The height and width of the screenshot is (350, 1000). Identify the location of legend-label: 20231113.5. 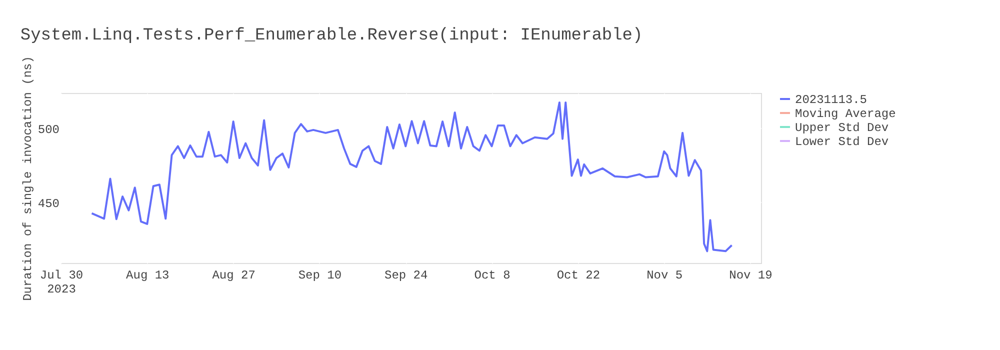
(831, 100).